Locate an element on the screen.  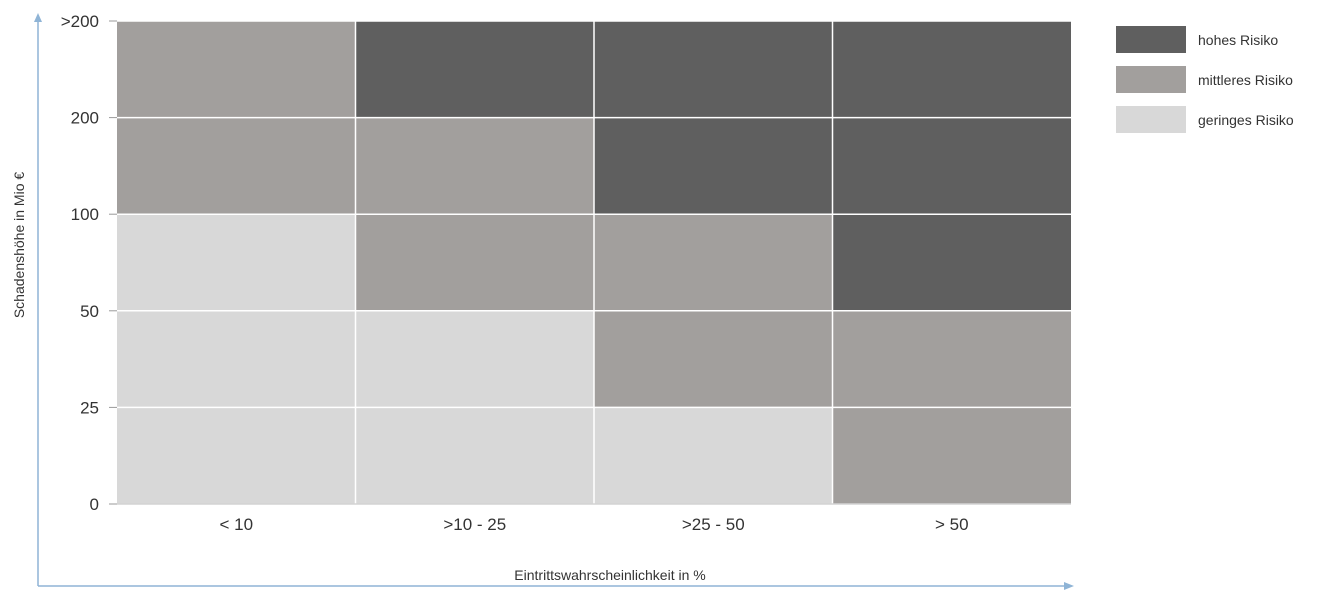
y-axis-arrow-icon is located at coordinates (38, 17).